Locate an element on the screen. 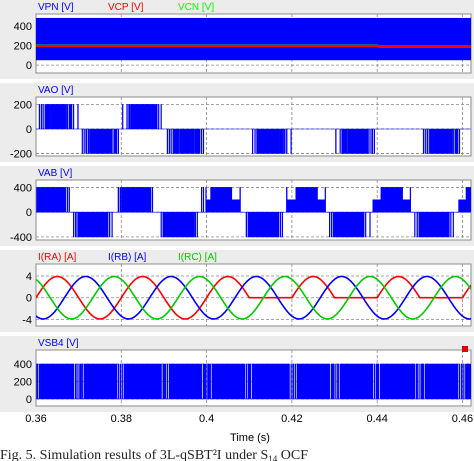 The height and width of the screenshot is (461, 474). y-tick-vsb4-0: 400 is located at coordinates (23, 365).